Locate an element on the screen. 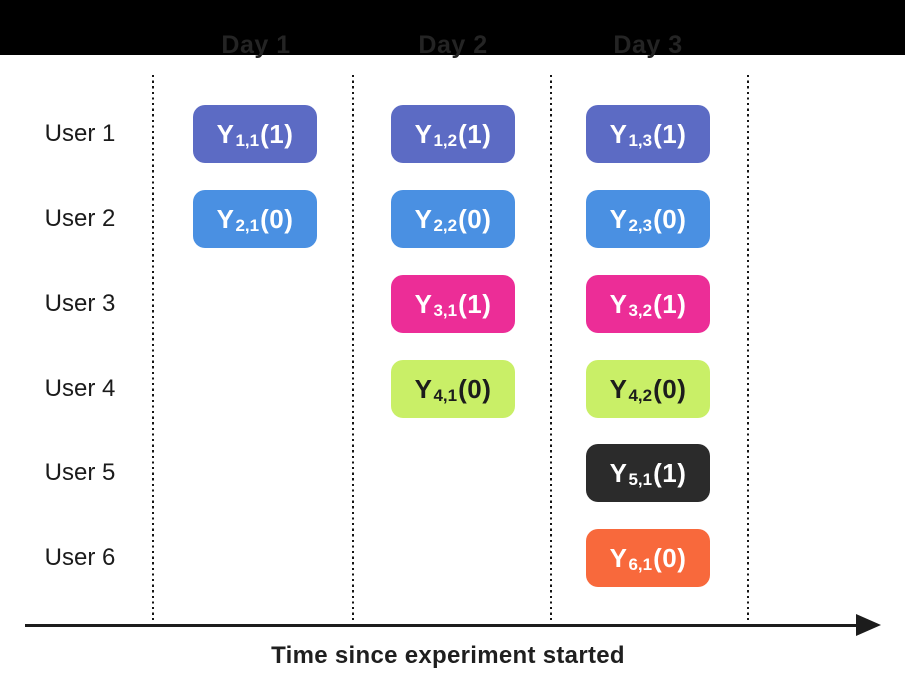 The width and height of the screenshot is (905, 693). observation-subscript: 2,3 is located at coordinates (640, 225).